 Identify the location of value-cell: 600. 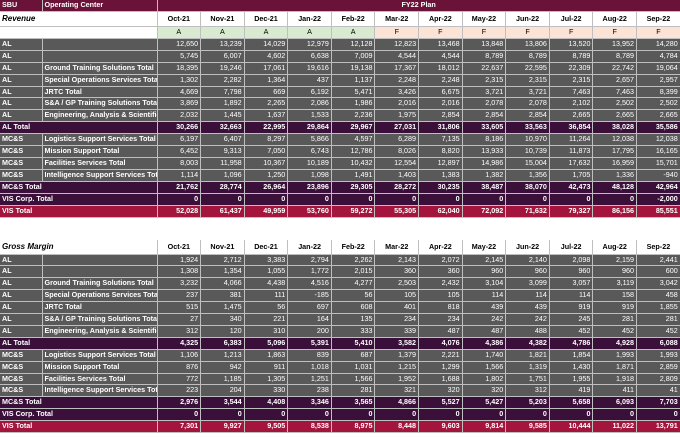
(658, 272).